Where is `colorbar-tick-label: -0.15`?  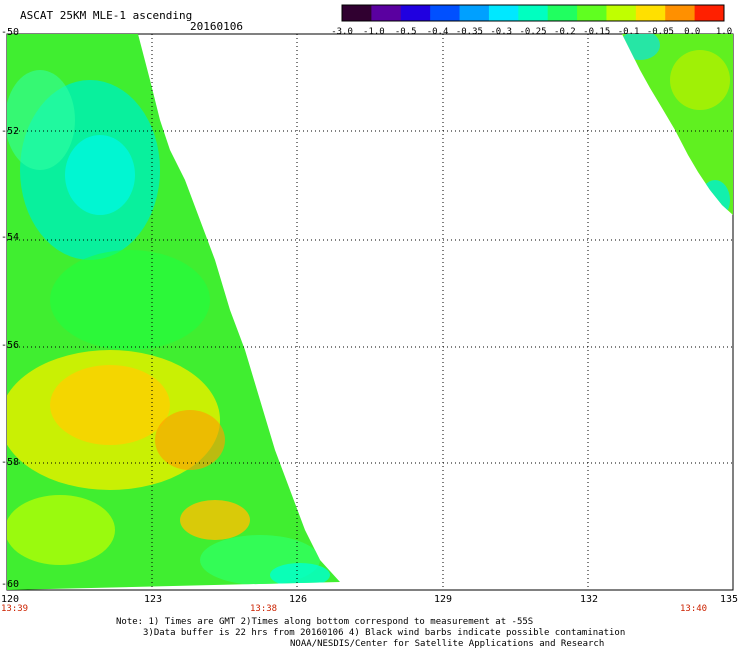
colorbar-tick-label: -0.15 is located at coordinates (597, 32).